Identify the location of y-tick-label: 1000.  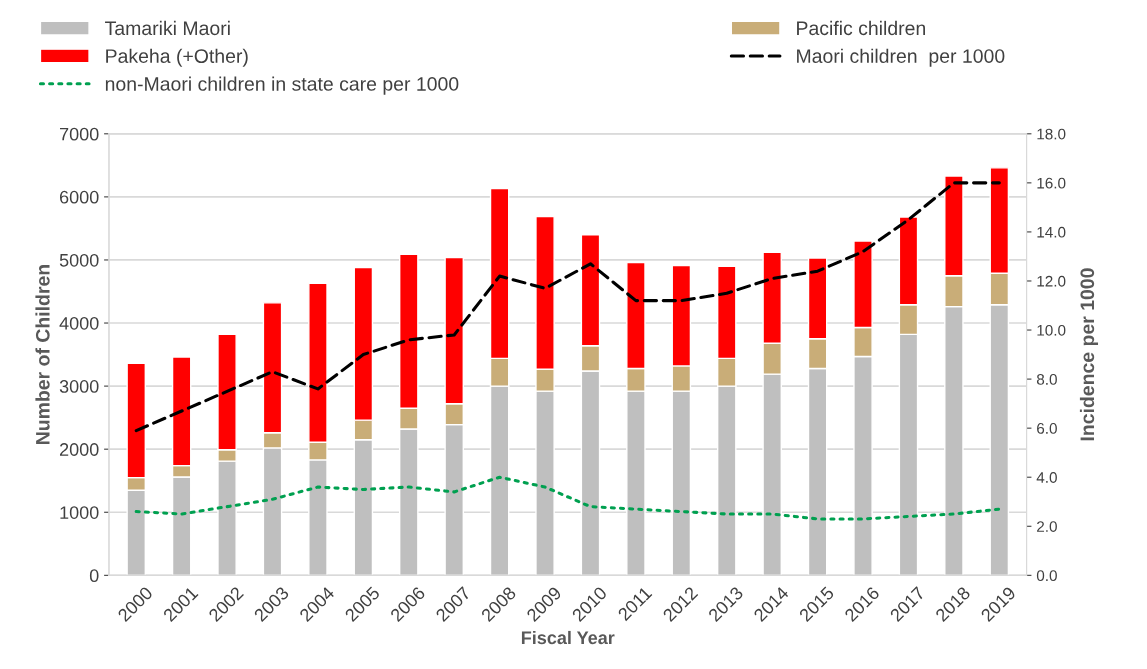
(79, 512).